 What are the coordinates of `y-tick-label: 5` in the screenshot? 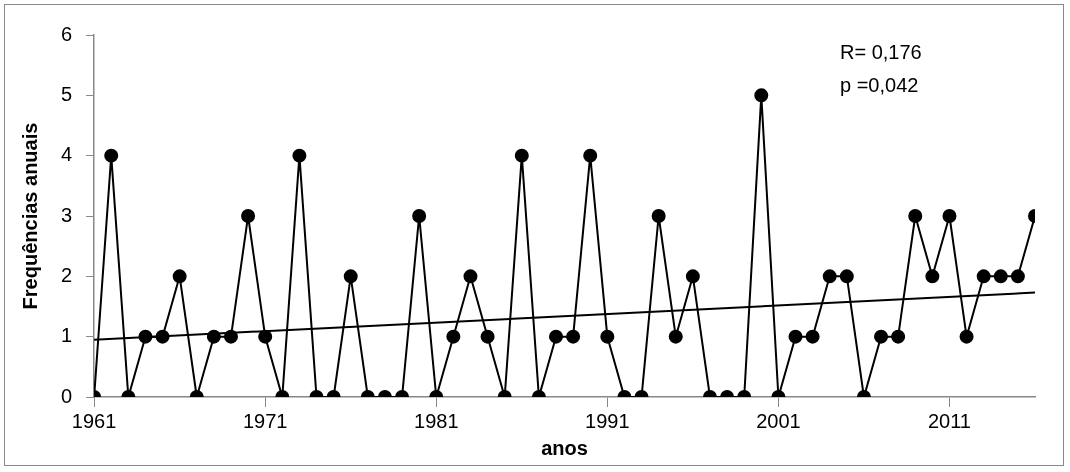 It's located at (67, 93).